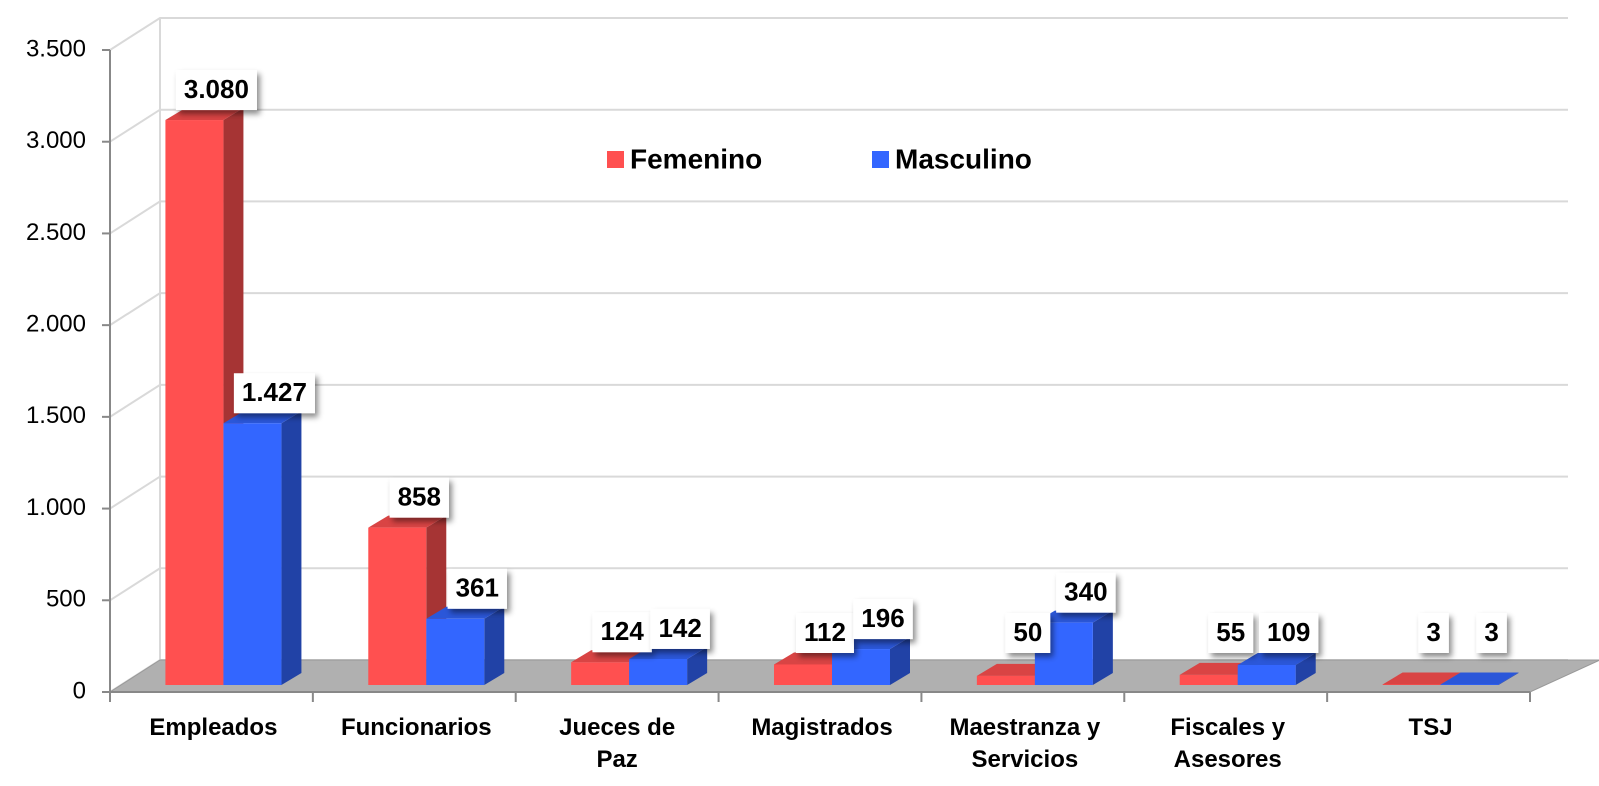 The width and height of the screenshot is (1599, 786). I want to click on y-tick-label: 2.000, so click(56, 323).